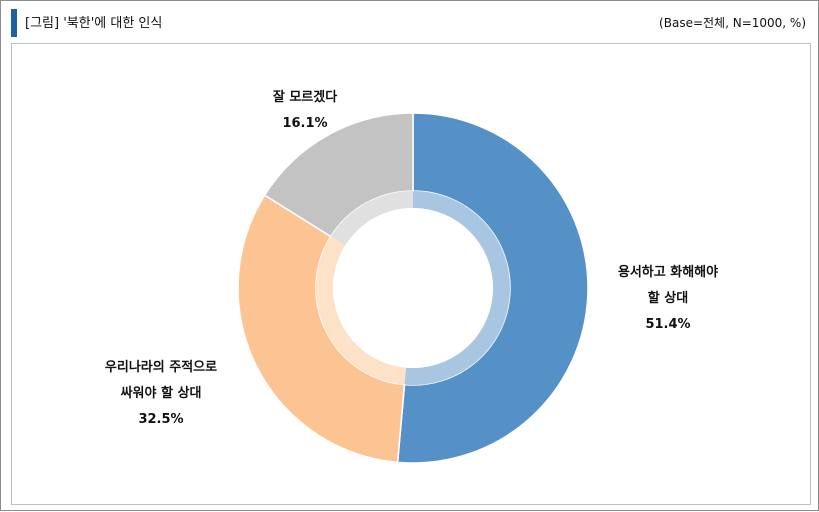 Image resolution: width=819 pixels, height=512 pixels. I want to click on slice-inner-band-enemy, so click(361, 310).